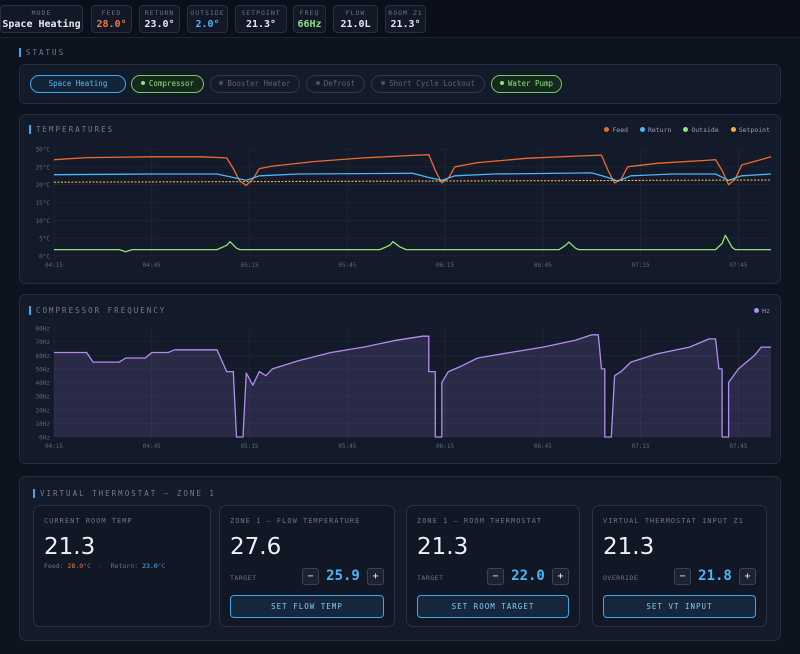  Describe the element at coordinates (629, 547) in the screenshot. I see `vt-temp-value: 21.3` at that location.